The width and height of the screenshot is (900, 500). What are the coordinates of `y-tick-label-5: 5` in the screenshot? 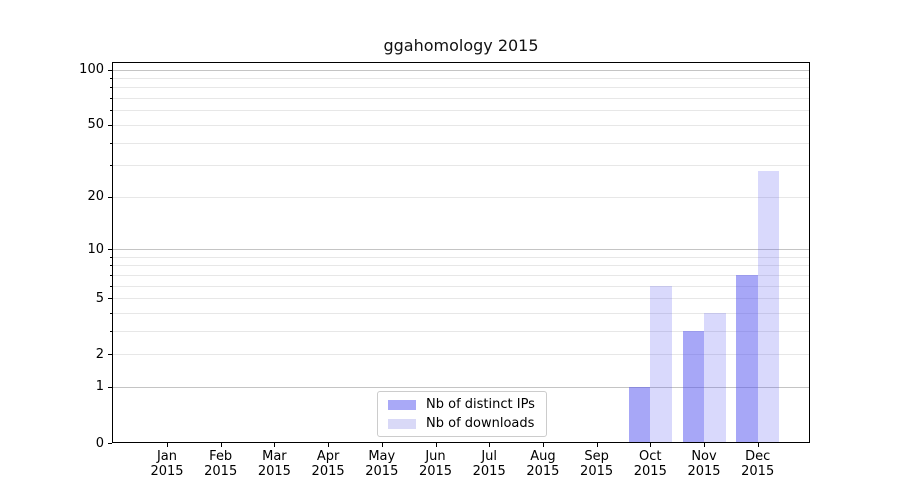 It's located at (99, 298).